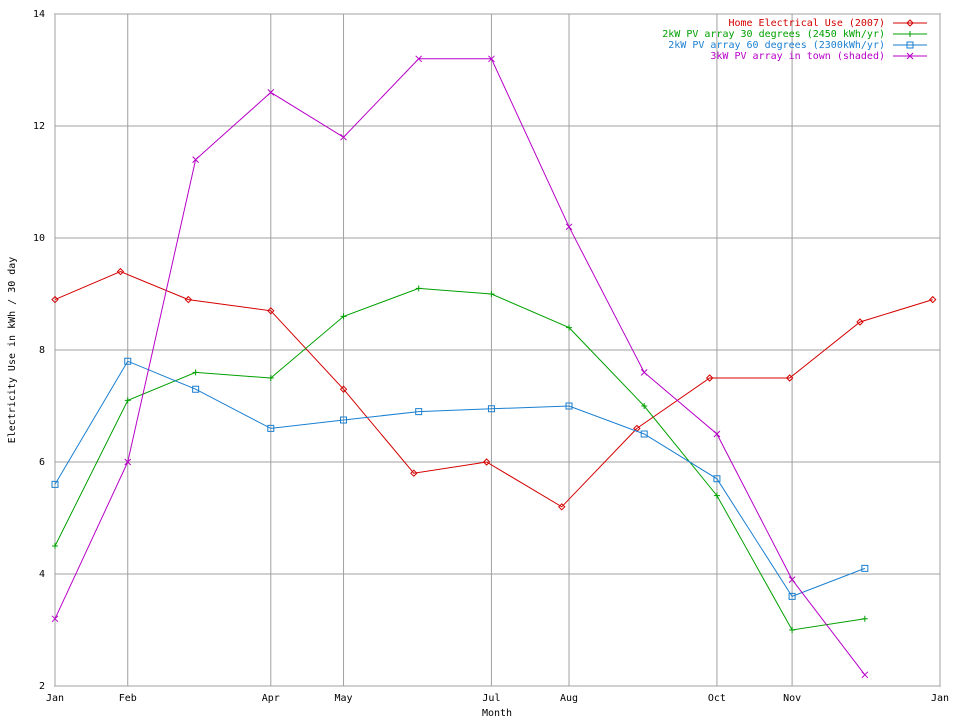 This screenshot has width=960, height=720. I want to click on y-tick-label: 6, so click(42, 462).